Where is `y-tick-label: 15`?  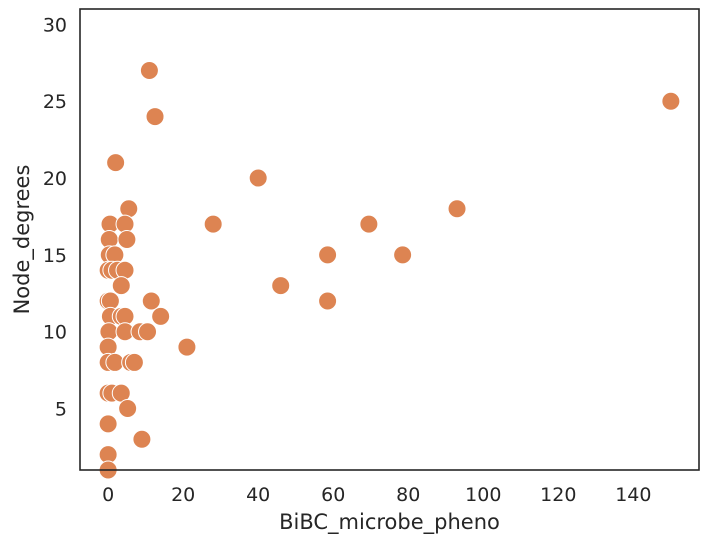 y-tick-label: 15 is located at coordinates (55, 256).